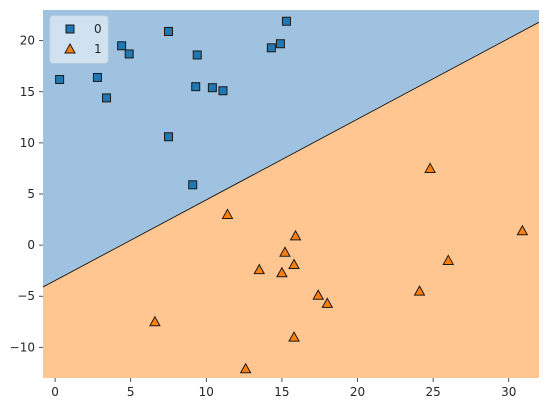 This screenshot has width=549, height=413. Describe the element at coordinates (433, 392) in the screenshot. I see `x-tick-label: 25` at that location.